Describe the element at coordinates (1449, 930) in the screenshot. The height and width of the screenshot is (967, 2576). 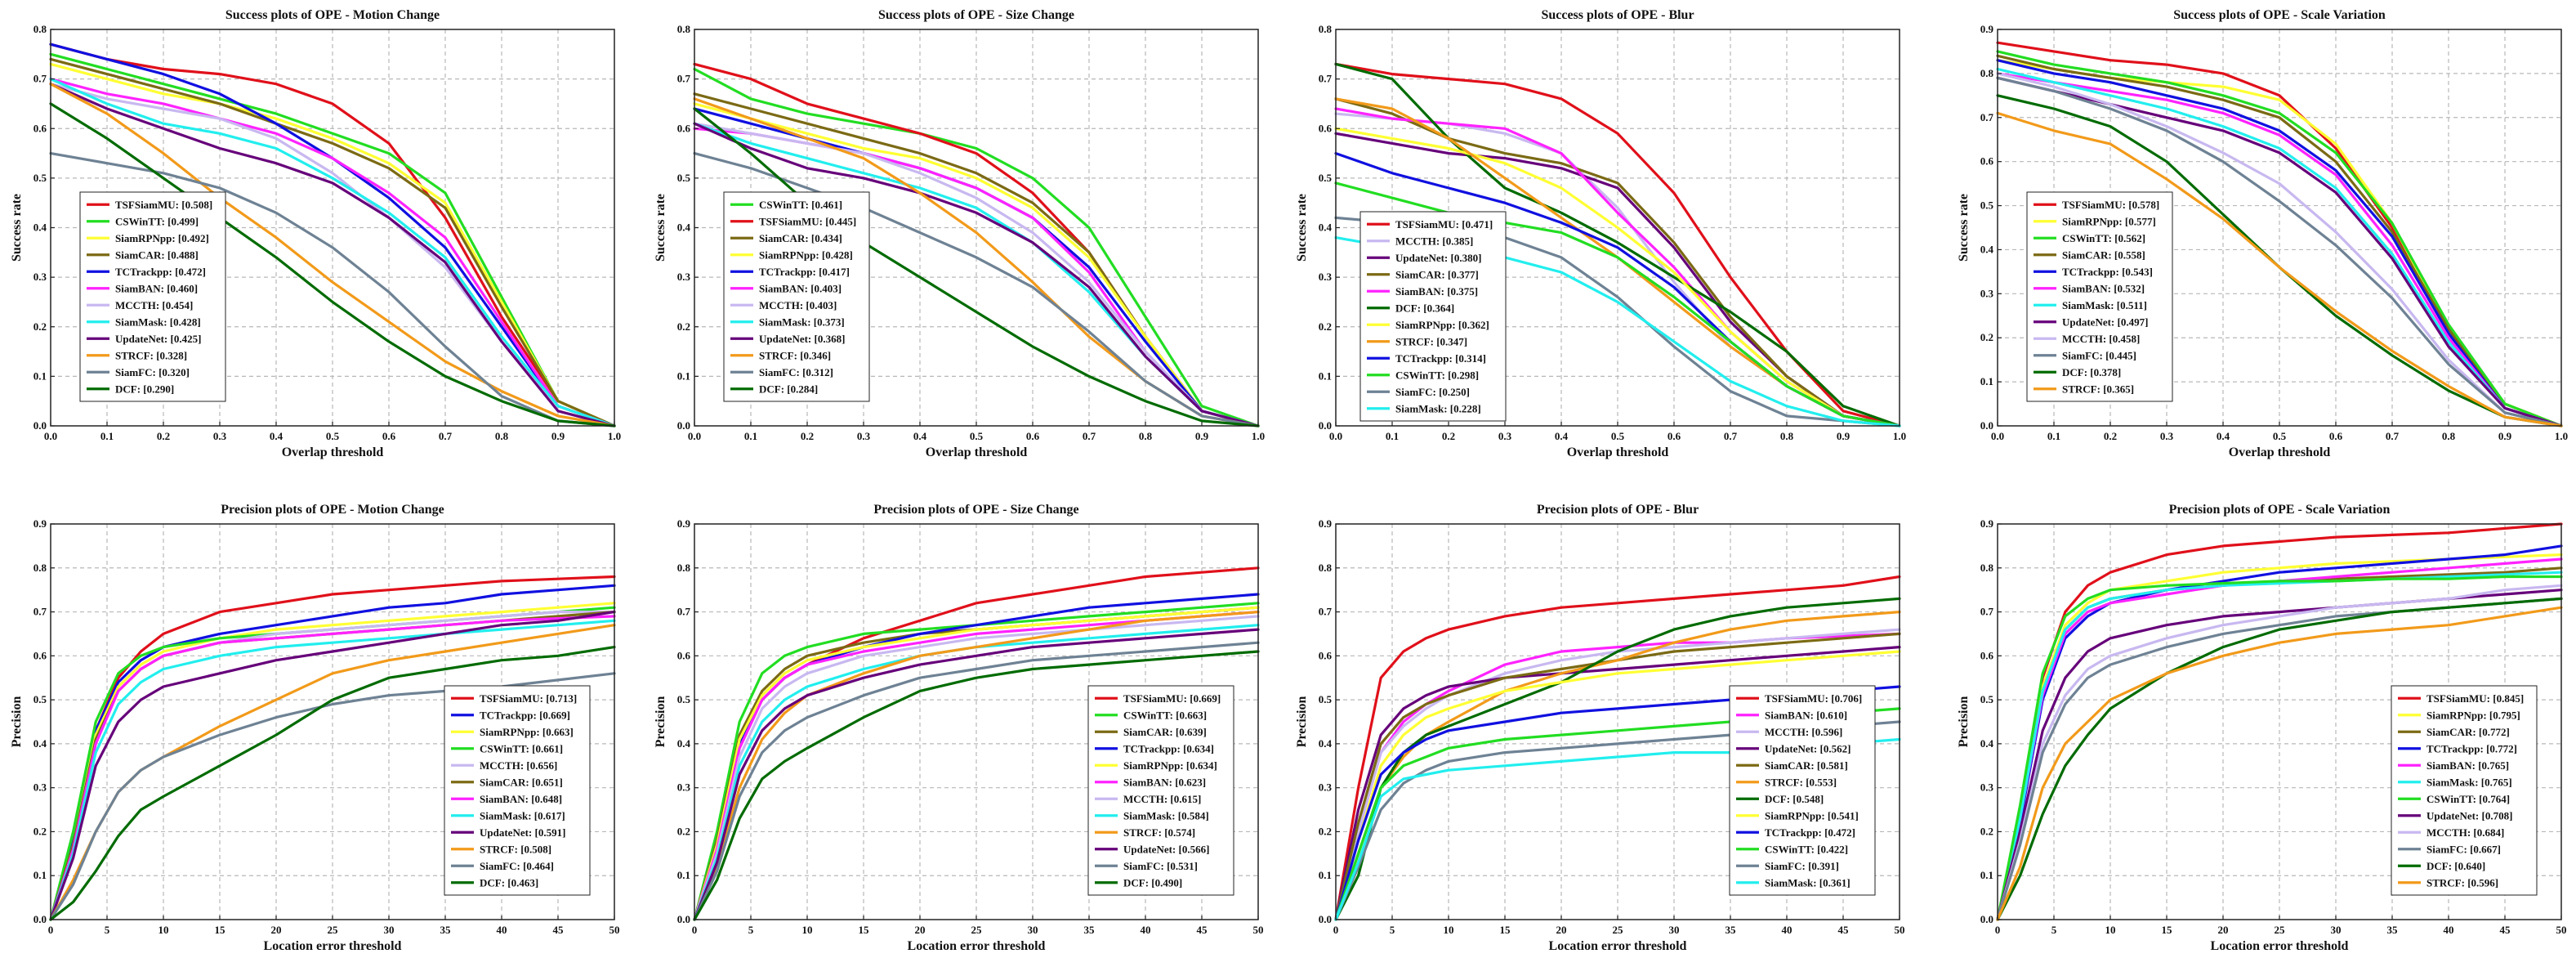
I see `x-tick-label: 10` at that location.